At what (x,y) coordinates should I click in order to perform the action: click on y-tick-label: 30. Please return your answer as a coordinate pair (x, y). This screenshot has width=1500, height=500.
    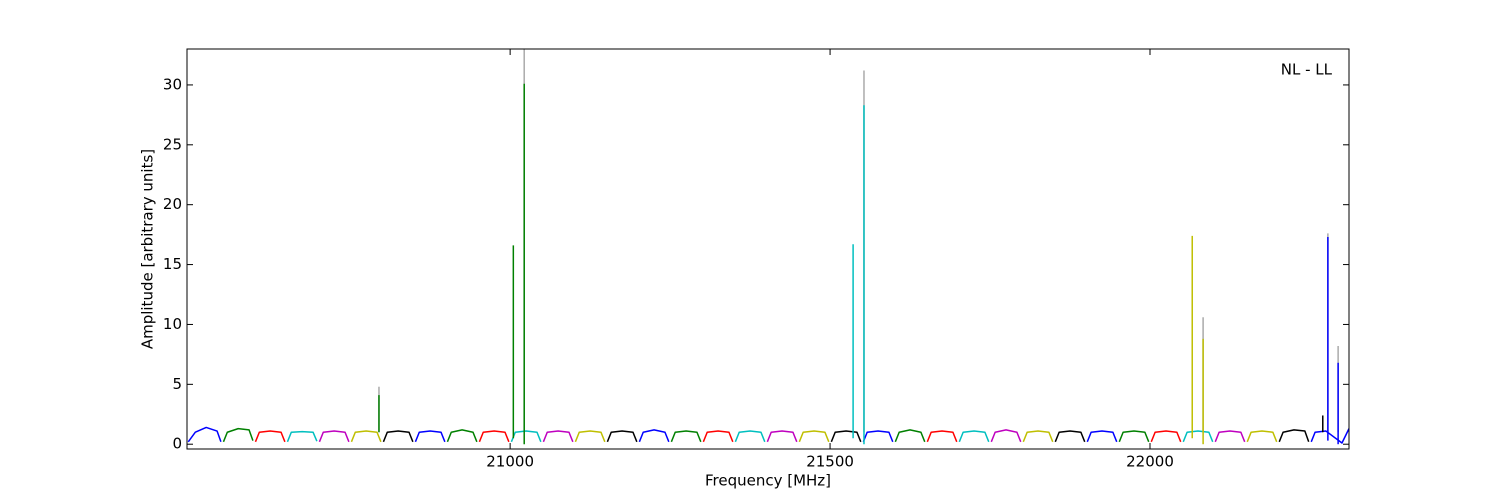
    Looking at the image, I should click on (172, 84).